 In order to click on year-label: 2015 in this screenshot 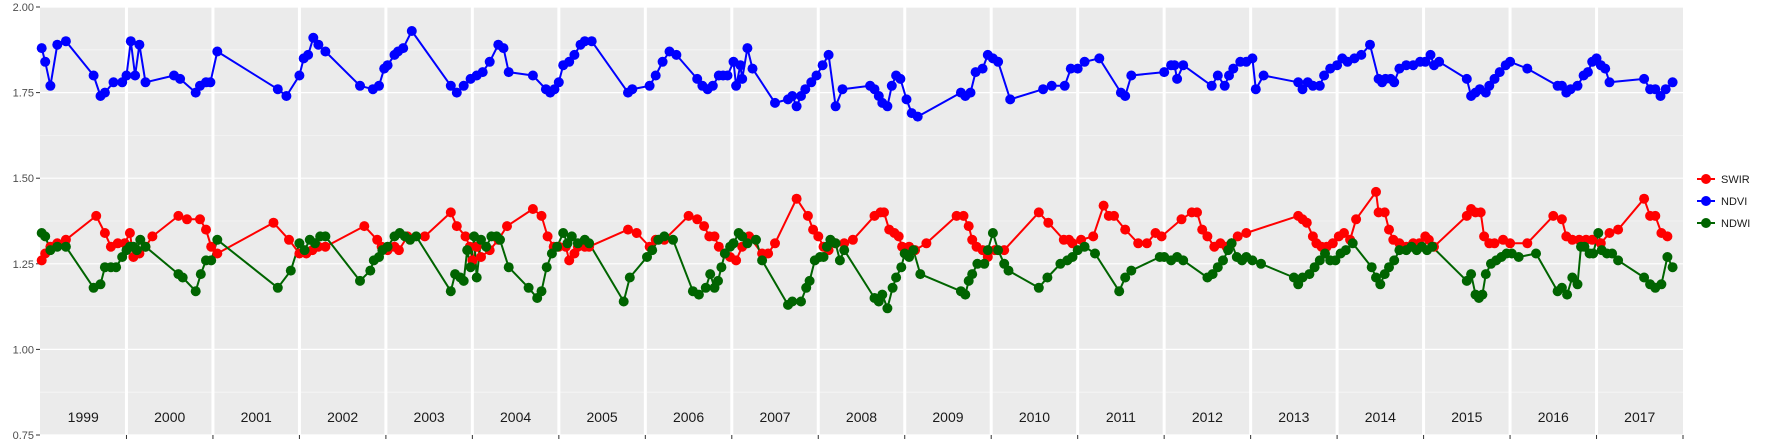, I will do `click(1466, 417)`.